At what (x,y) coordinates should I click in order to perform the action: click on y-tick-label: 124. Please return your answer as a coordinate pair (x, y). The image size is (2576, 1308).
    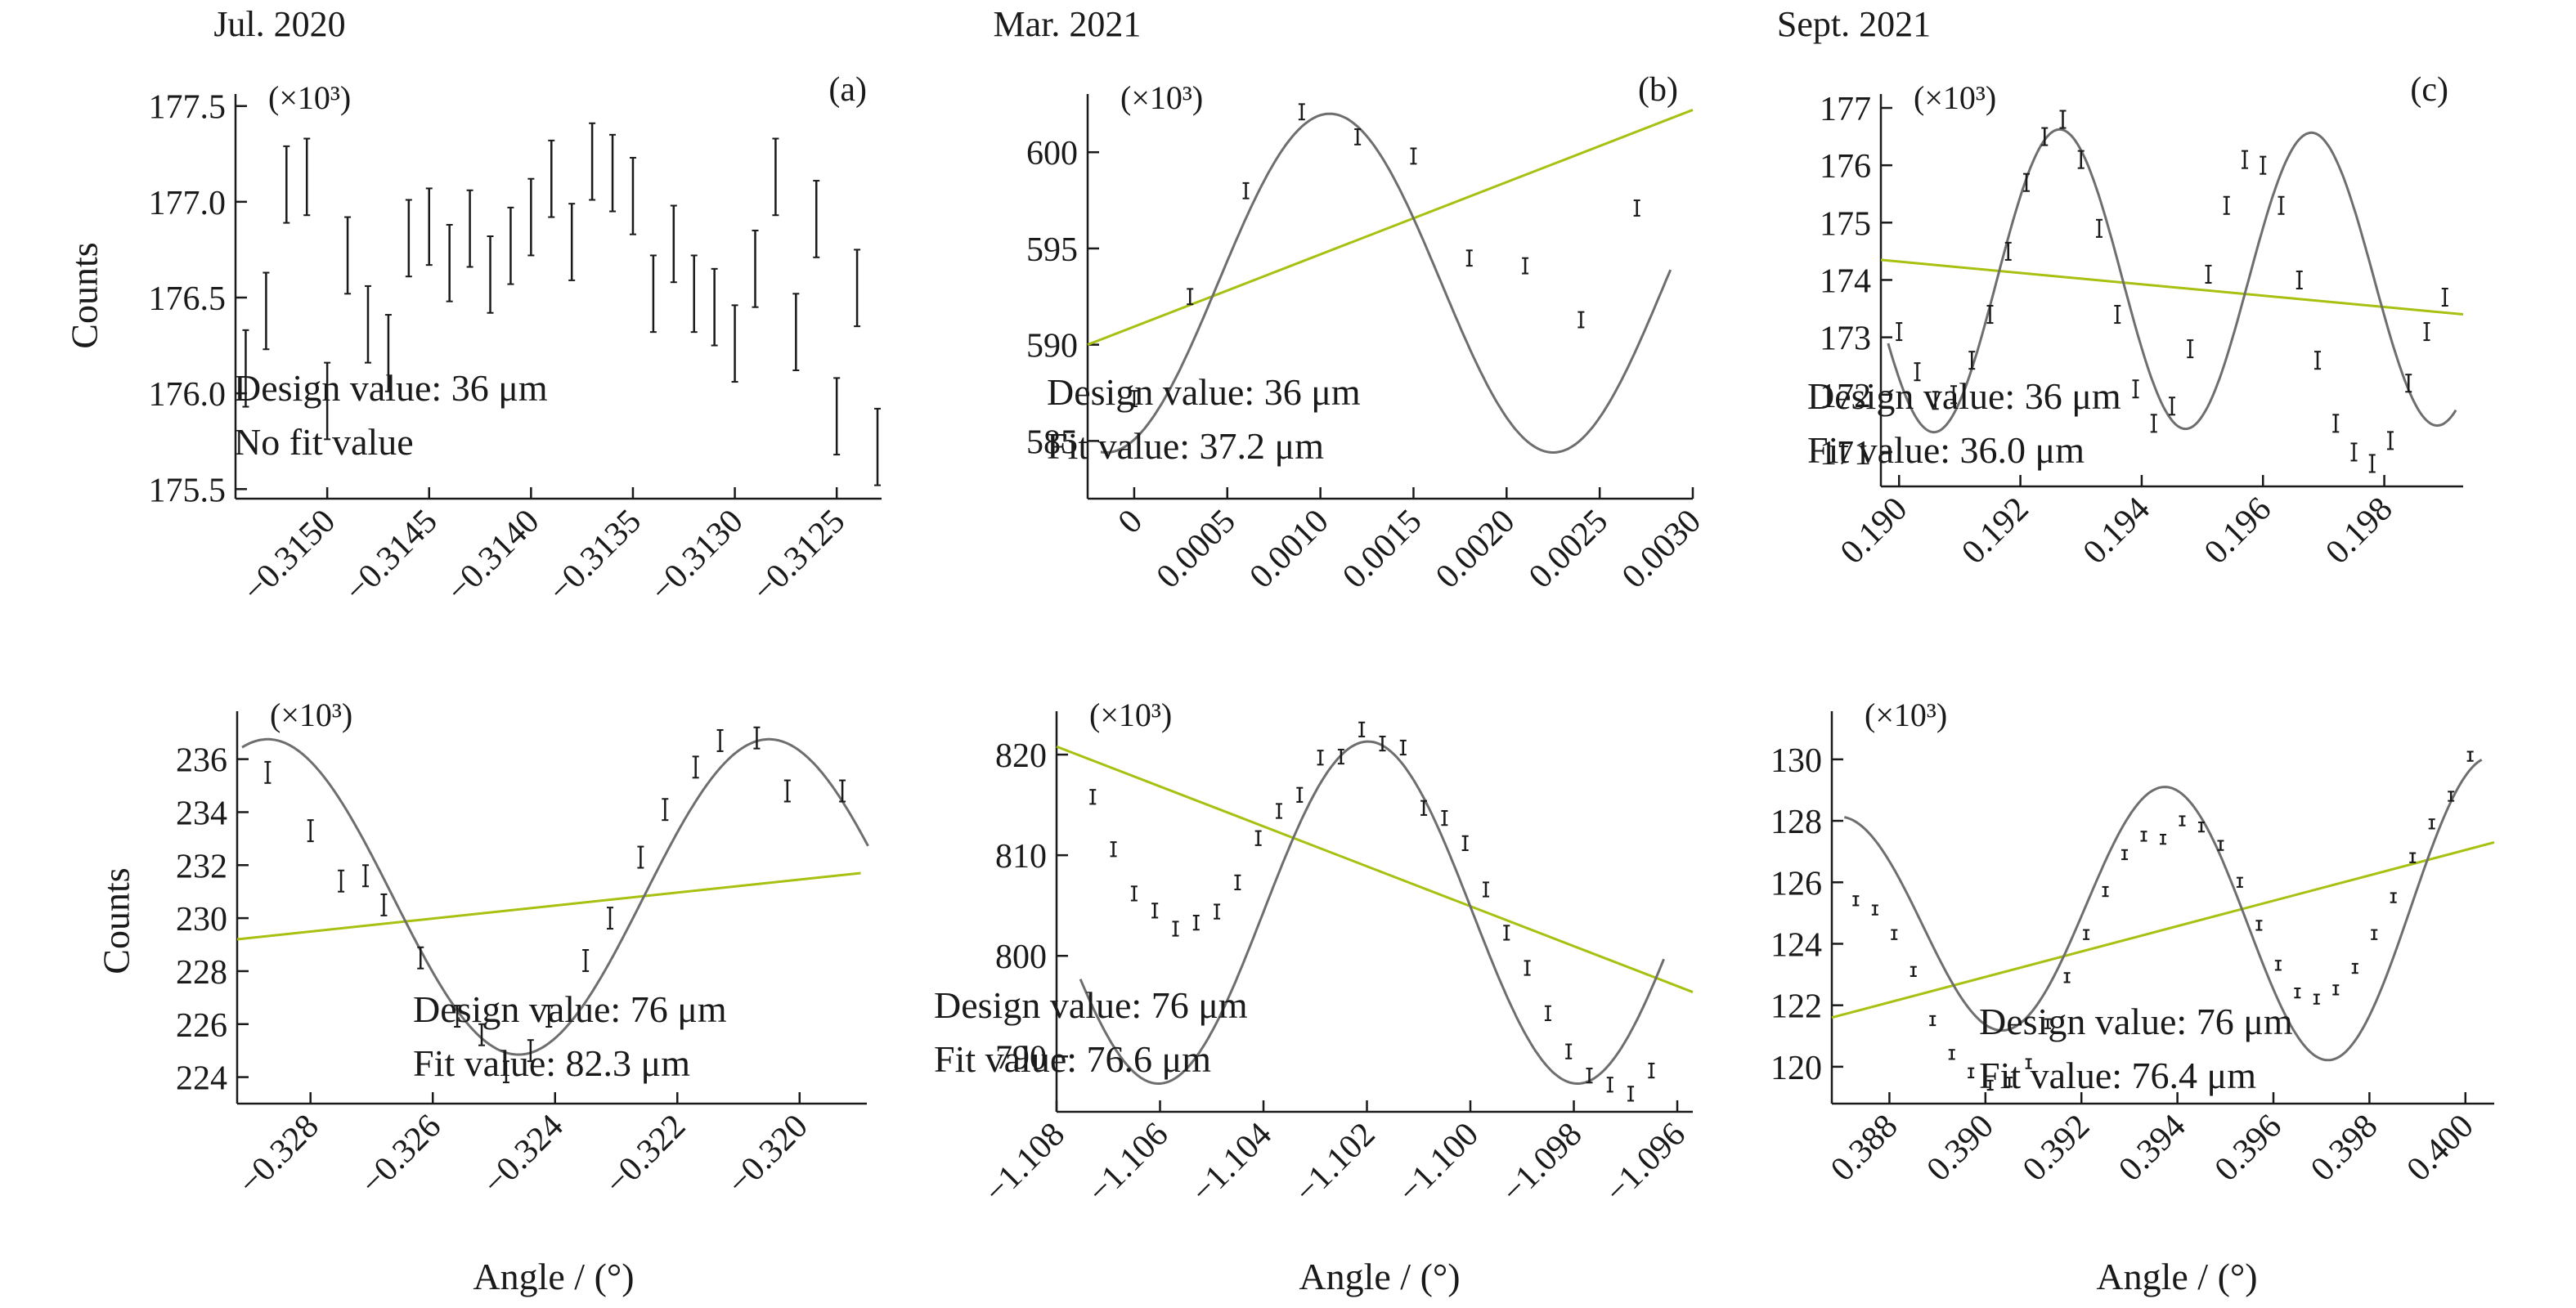
    Looking at the image, I should click on (1796, 945).